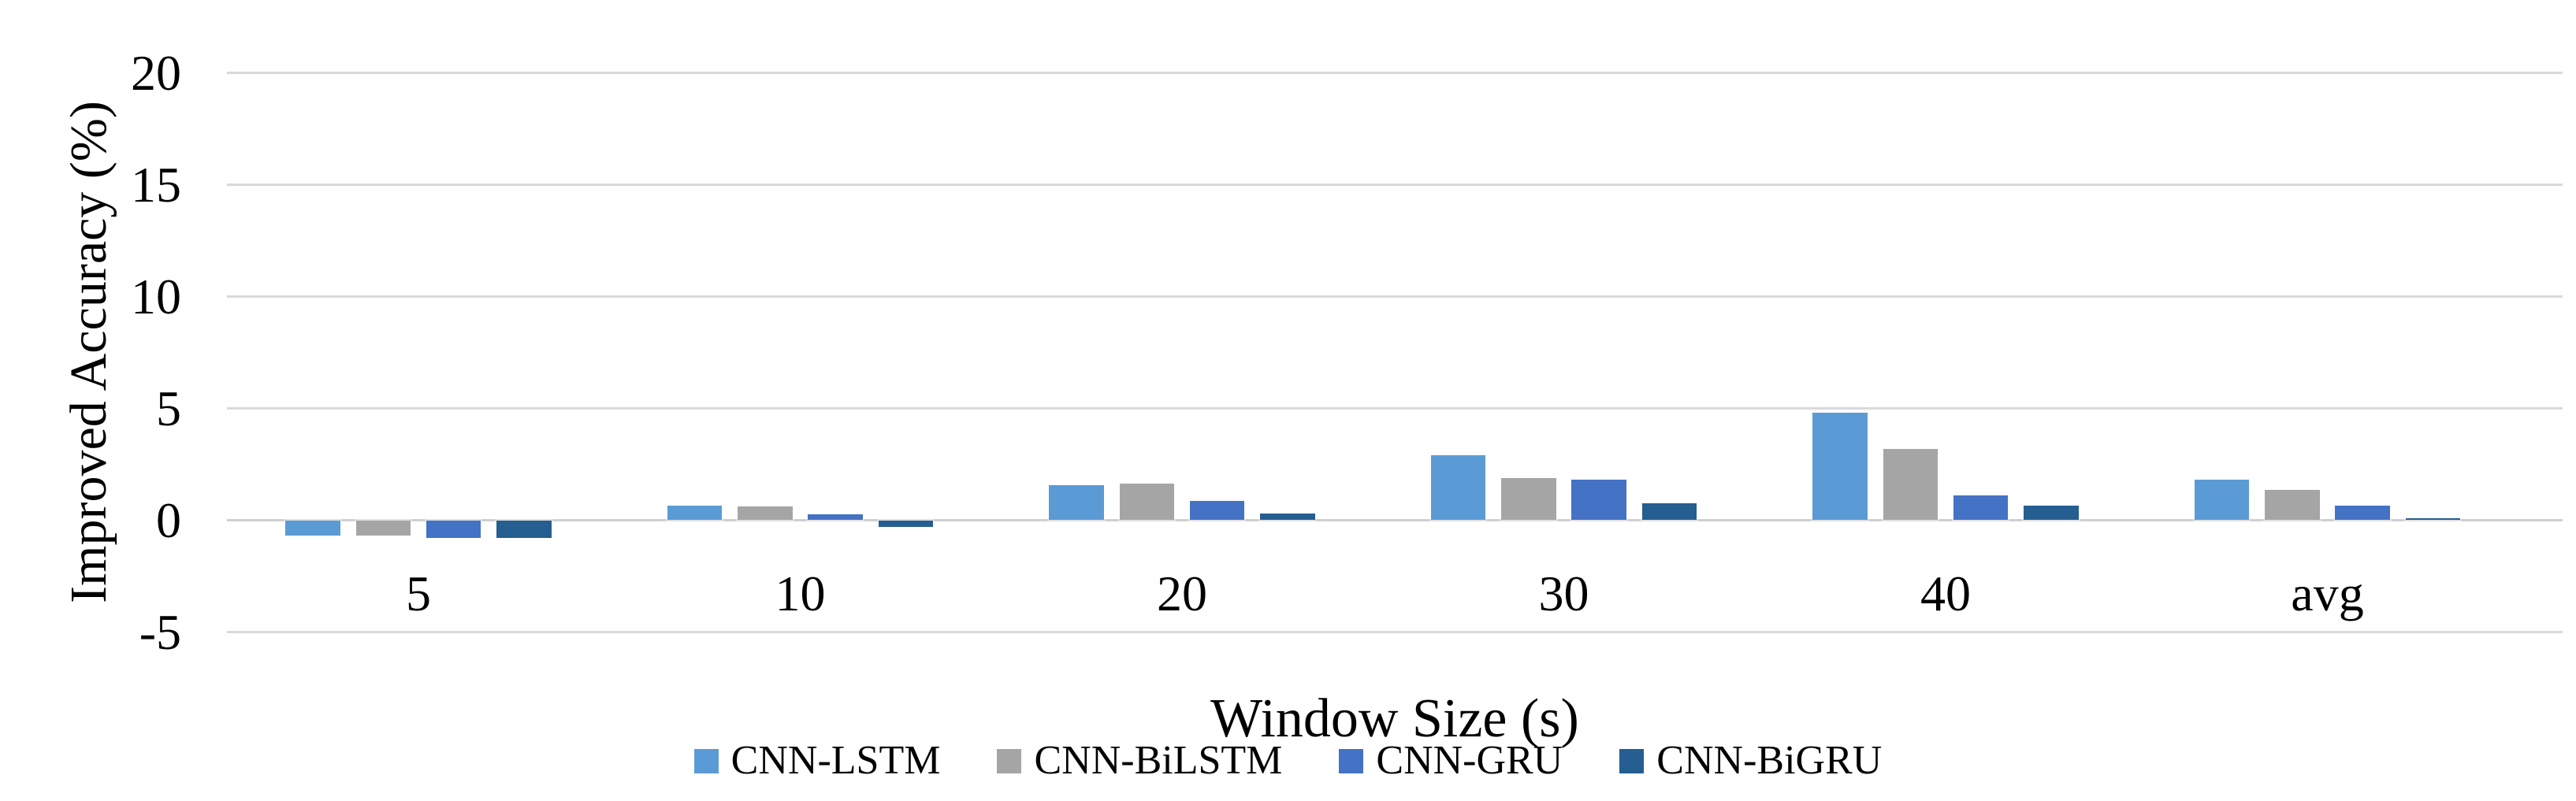 This screenshot has width=2576, height=801. I want to click on y-axis-tick-label: 10, so click(156, 296).